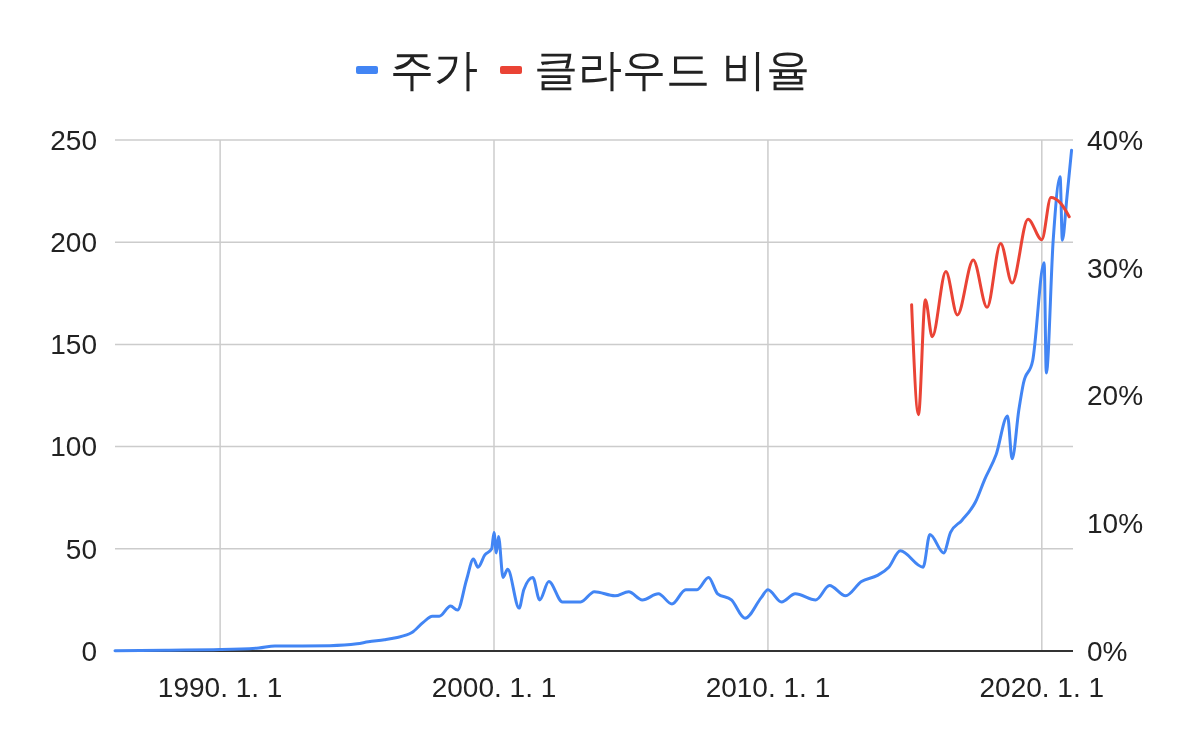 The height and width of the screenshot is (742, 1200). I want to click on y-tick-label: 250, so click(73, 140).